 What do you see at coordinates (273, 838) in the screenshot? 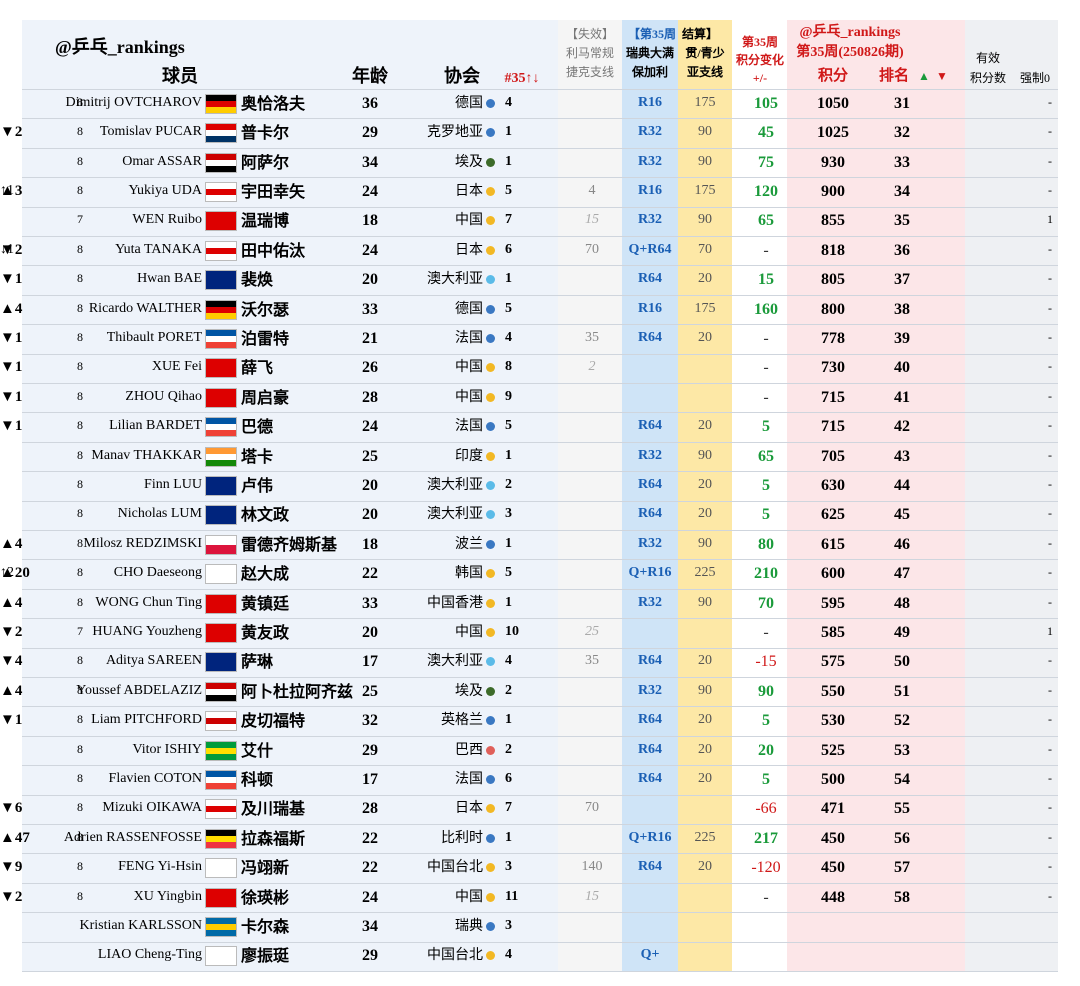
I see `player-zh: 拉森福斯` at bounding box center [273, 838].